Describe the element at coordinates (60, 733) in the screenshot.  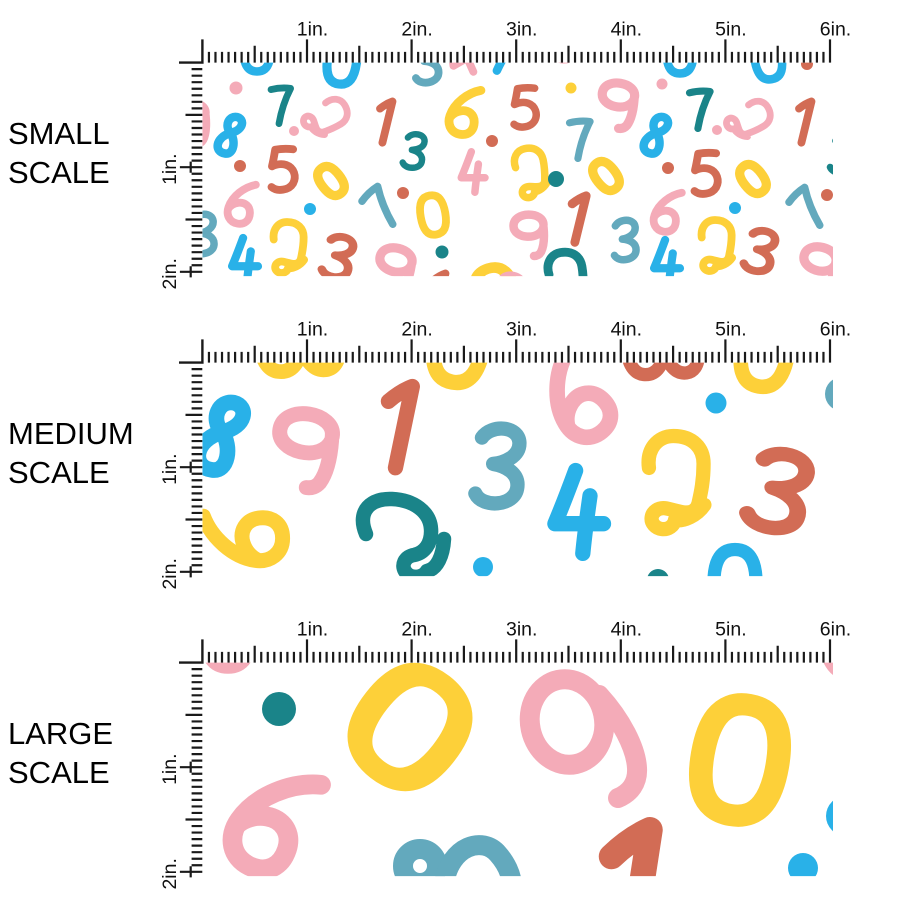
I see `svg-text: LARGE` at that location.